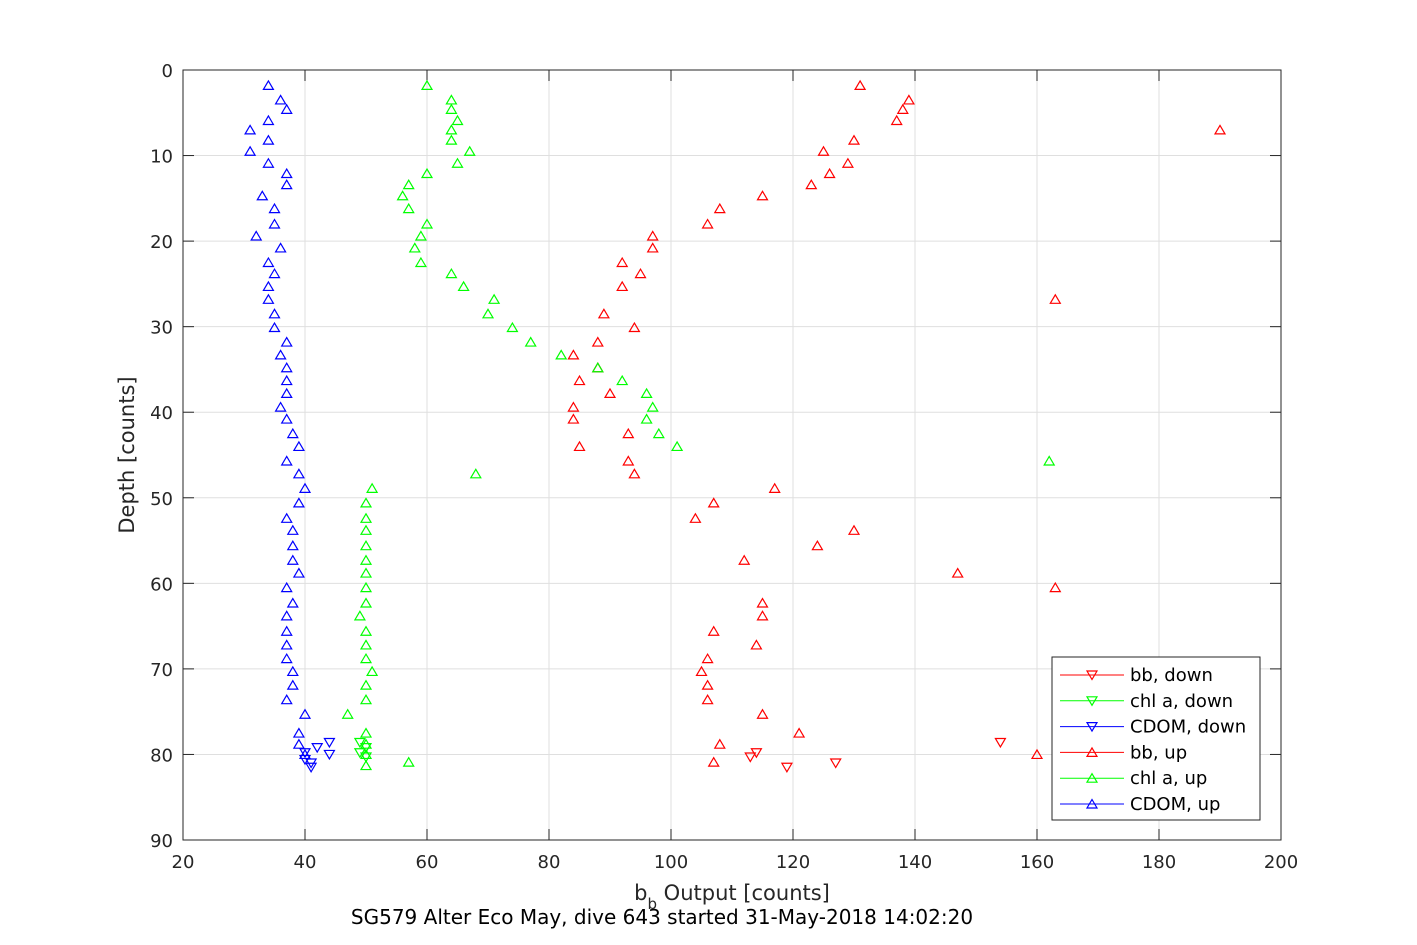 The image size is (1417, 945). I want to click on y-tick-label: 70, so click(161, 670).